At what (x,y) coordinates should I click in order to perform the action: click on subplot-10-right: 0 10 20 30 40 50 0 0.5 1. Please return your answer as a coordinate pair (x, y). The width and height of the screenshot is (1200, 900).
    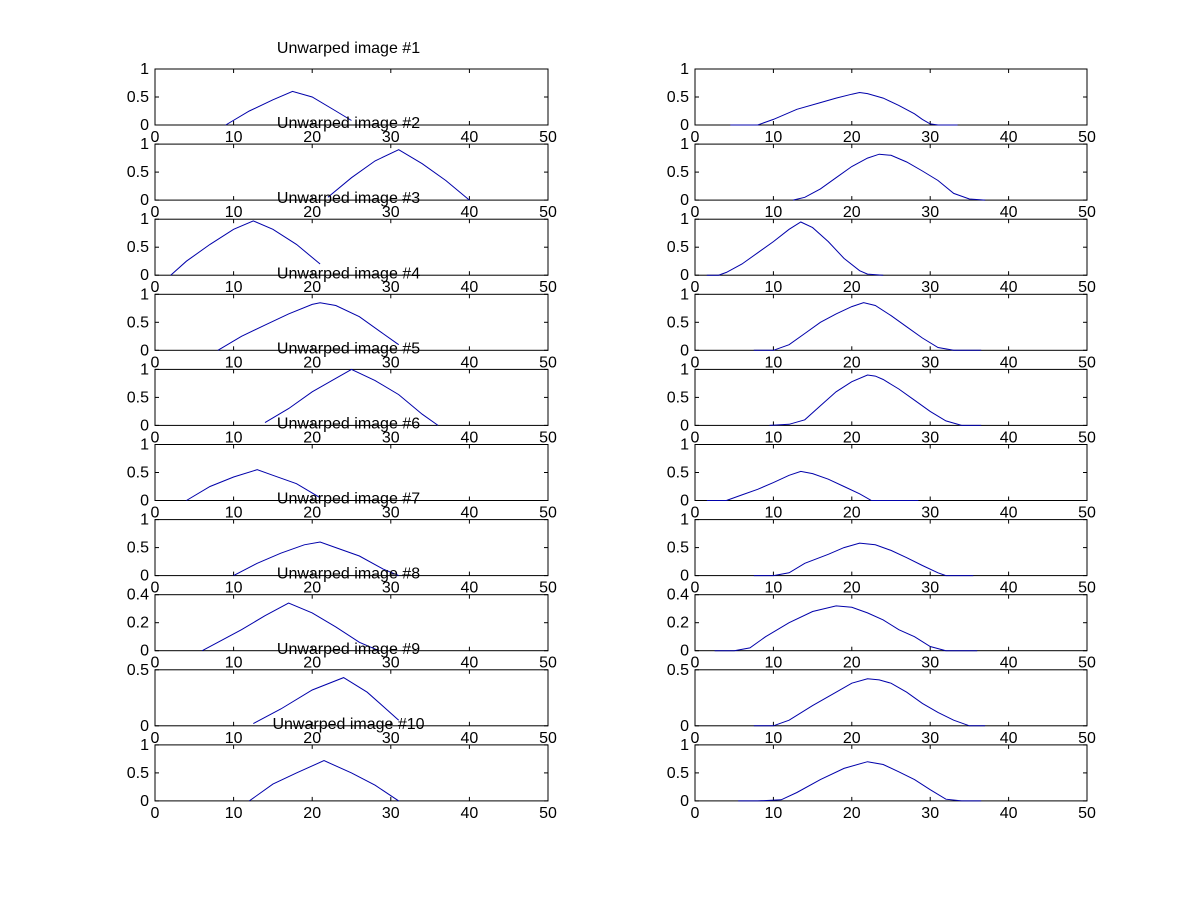
    Looking at the image, I should click on (881, 779).